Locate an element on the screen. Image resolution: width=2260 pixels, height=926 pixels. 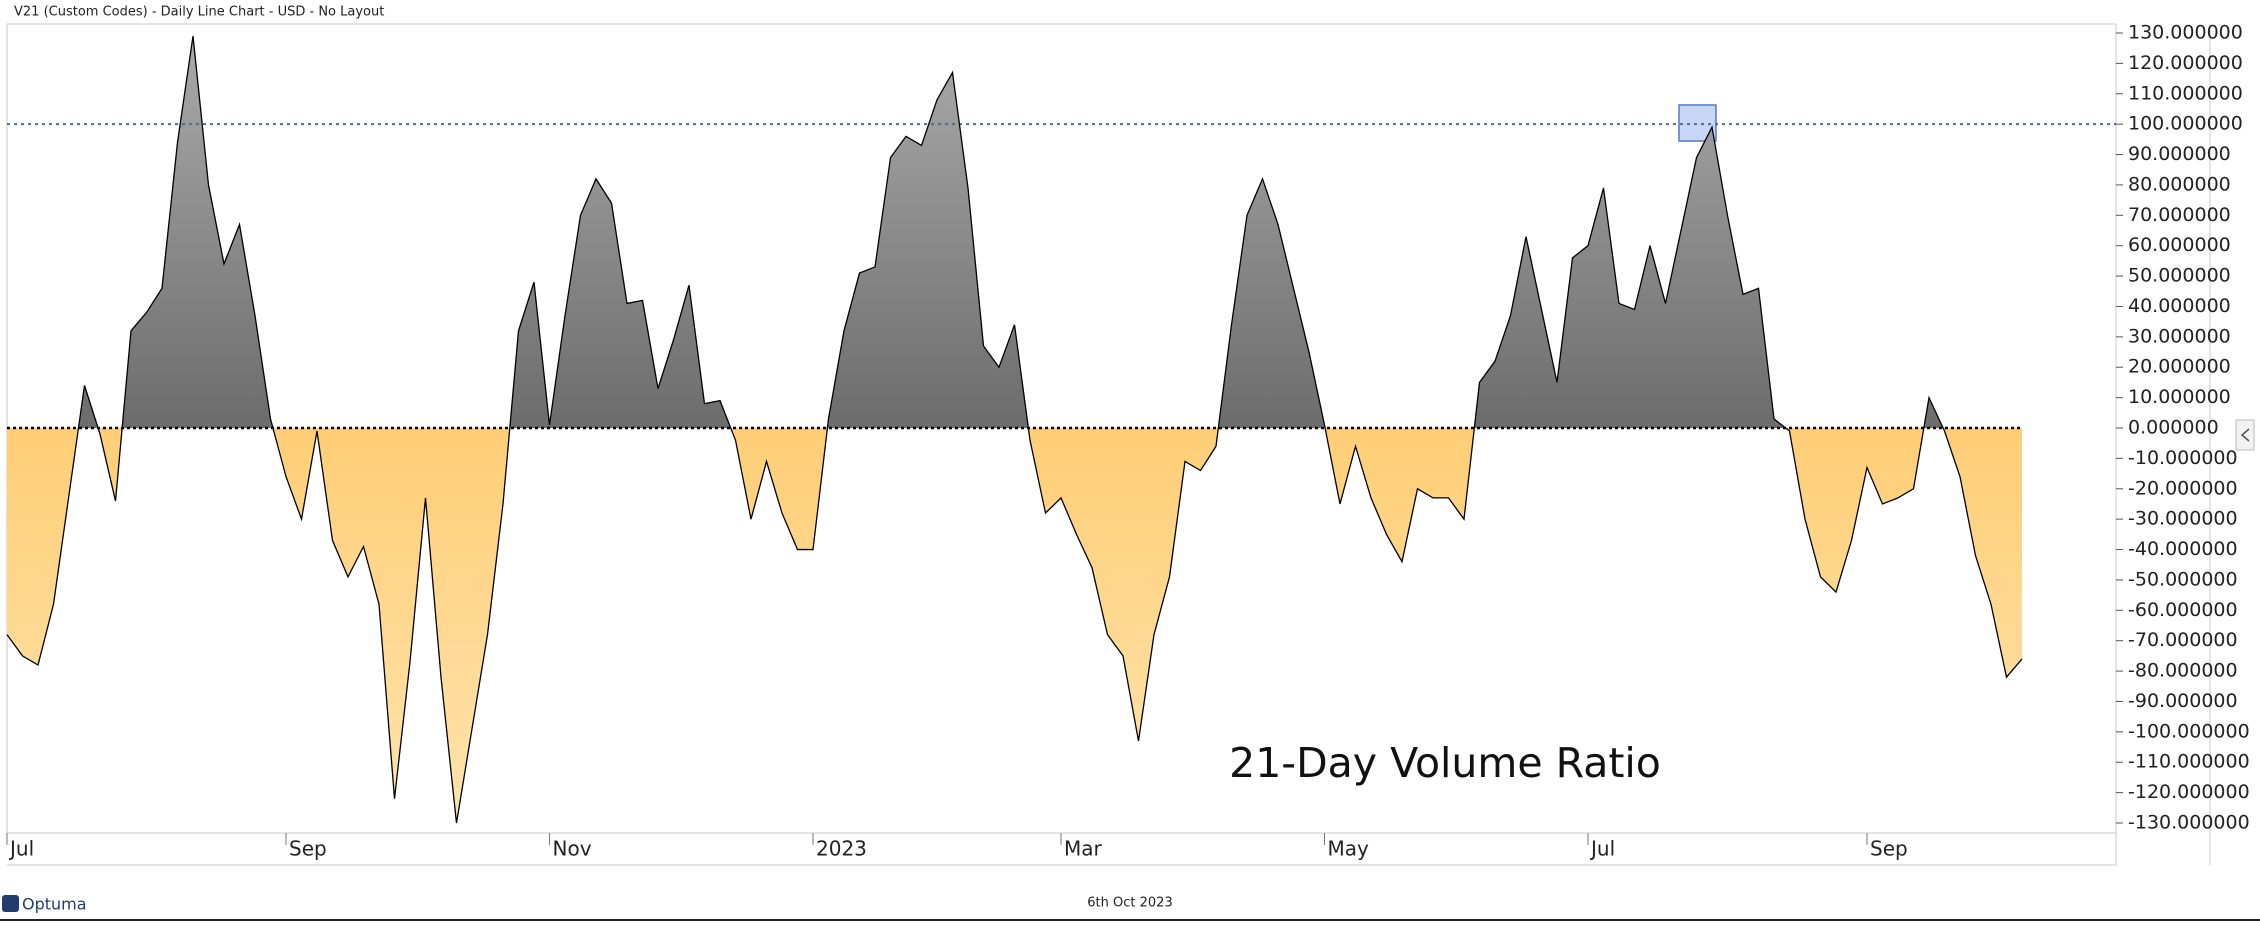
y-tick-label: -30.000000 is located at coordinates (2183, 519).